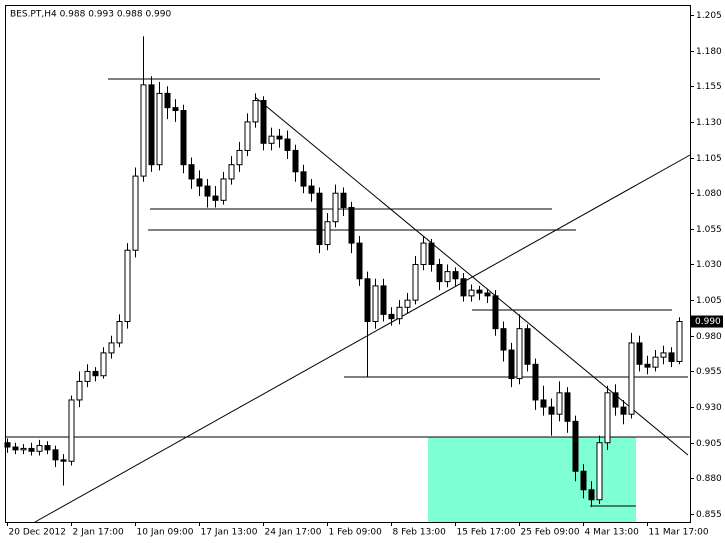 This screenshot has height=543, width=725. What do you see at coordinates (420, 533) in the screenshot?
I see `x-tick-label: 8 Feb 13:00` at bounding box center [420, 533].